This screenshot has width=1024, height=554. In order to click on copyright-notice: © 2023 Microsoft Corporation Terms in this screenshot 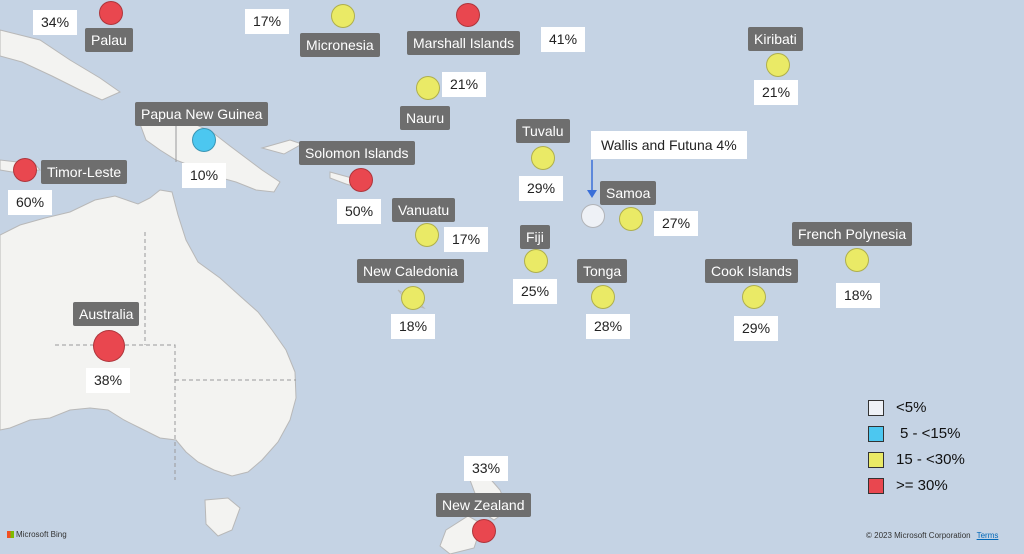, I will do `click(932, 535)`.